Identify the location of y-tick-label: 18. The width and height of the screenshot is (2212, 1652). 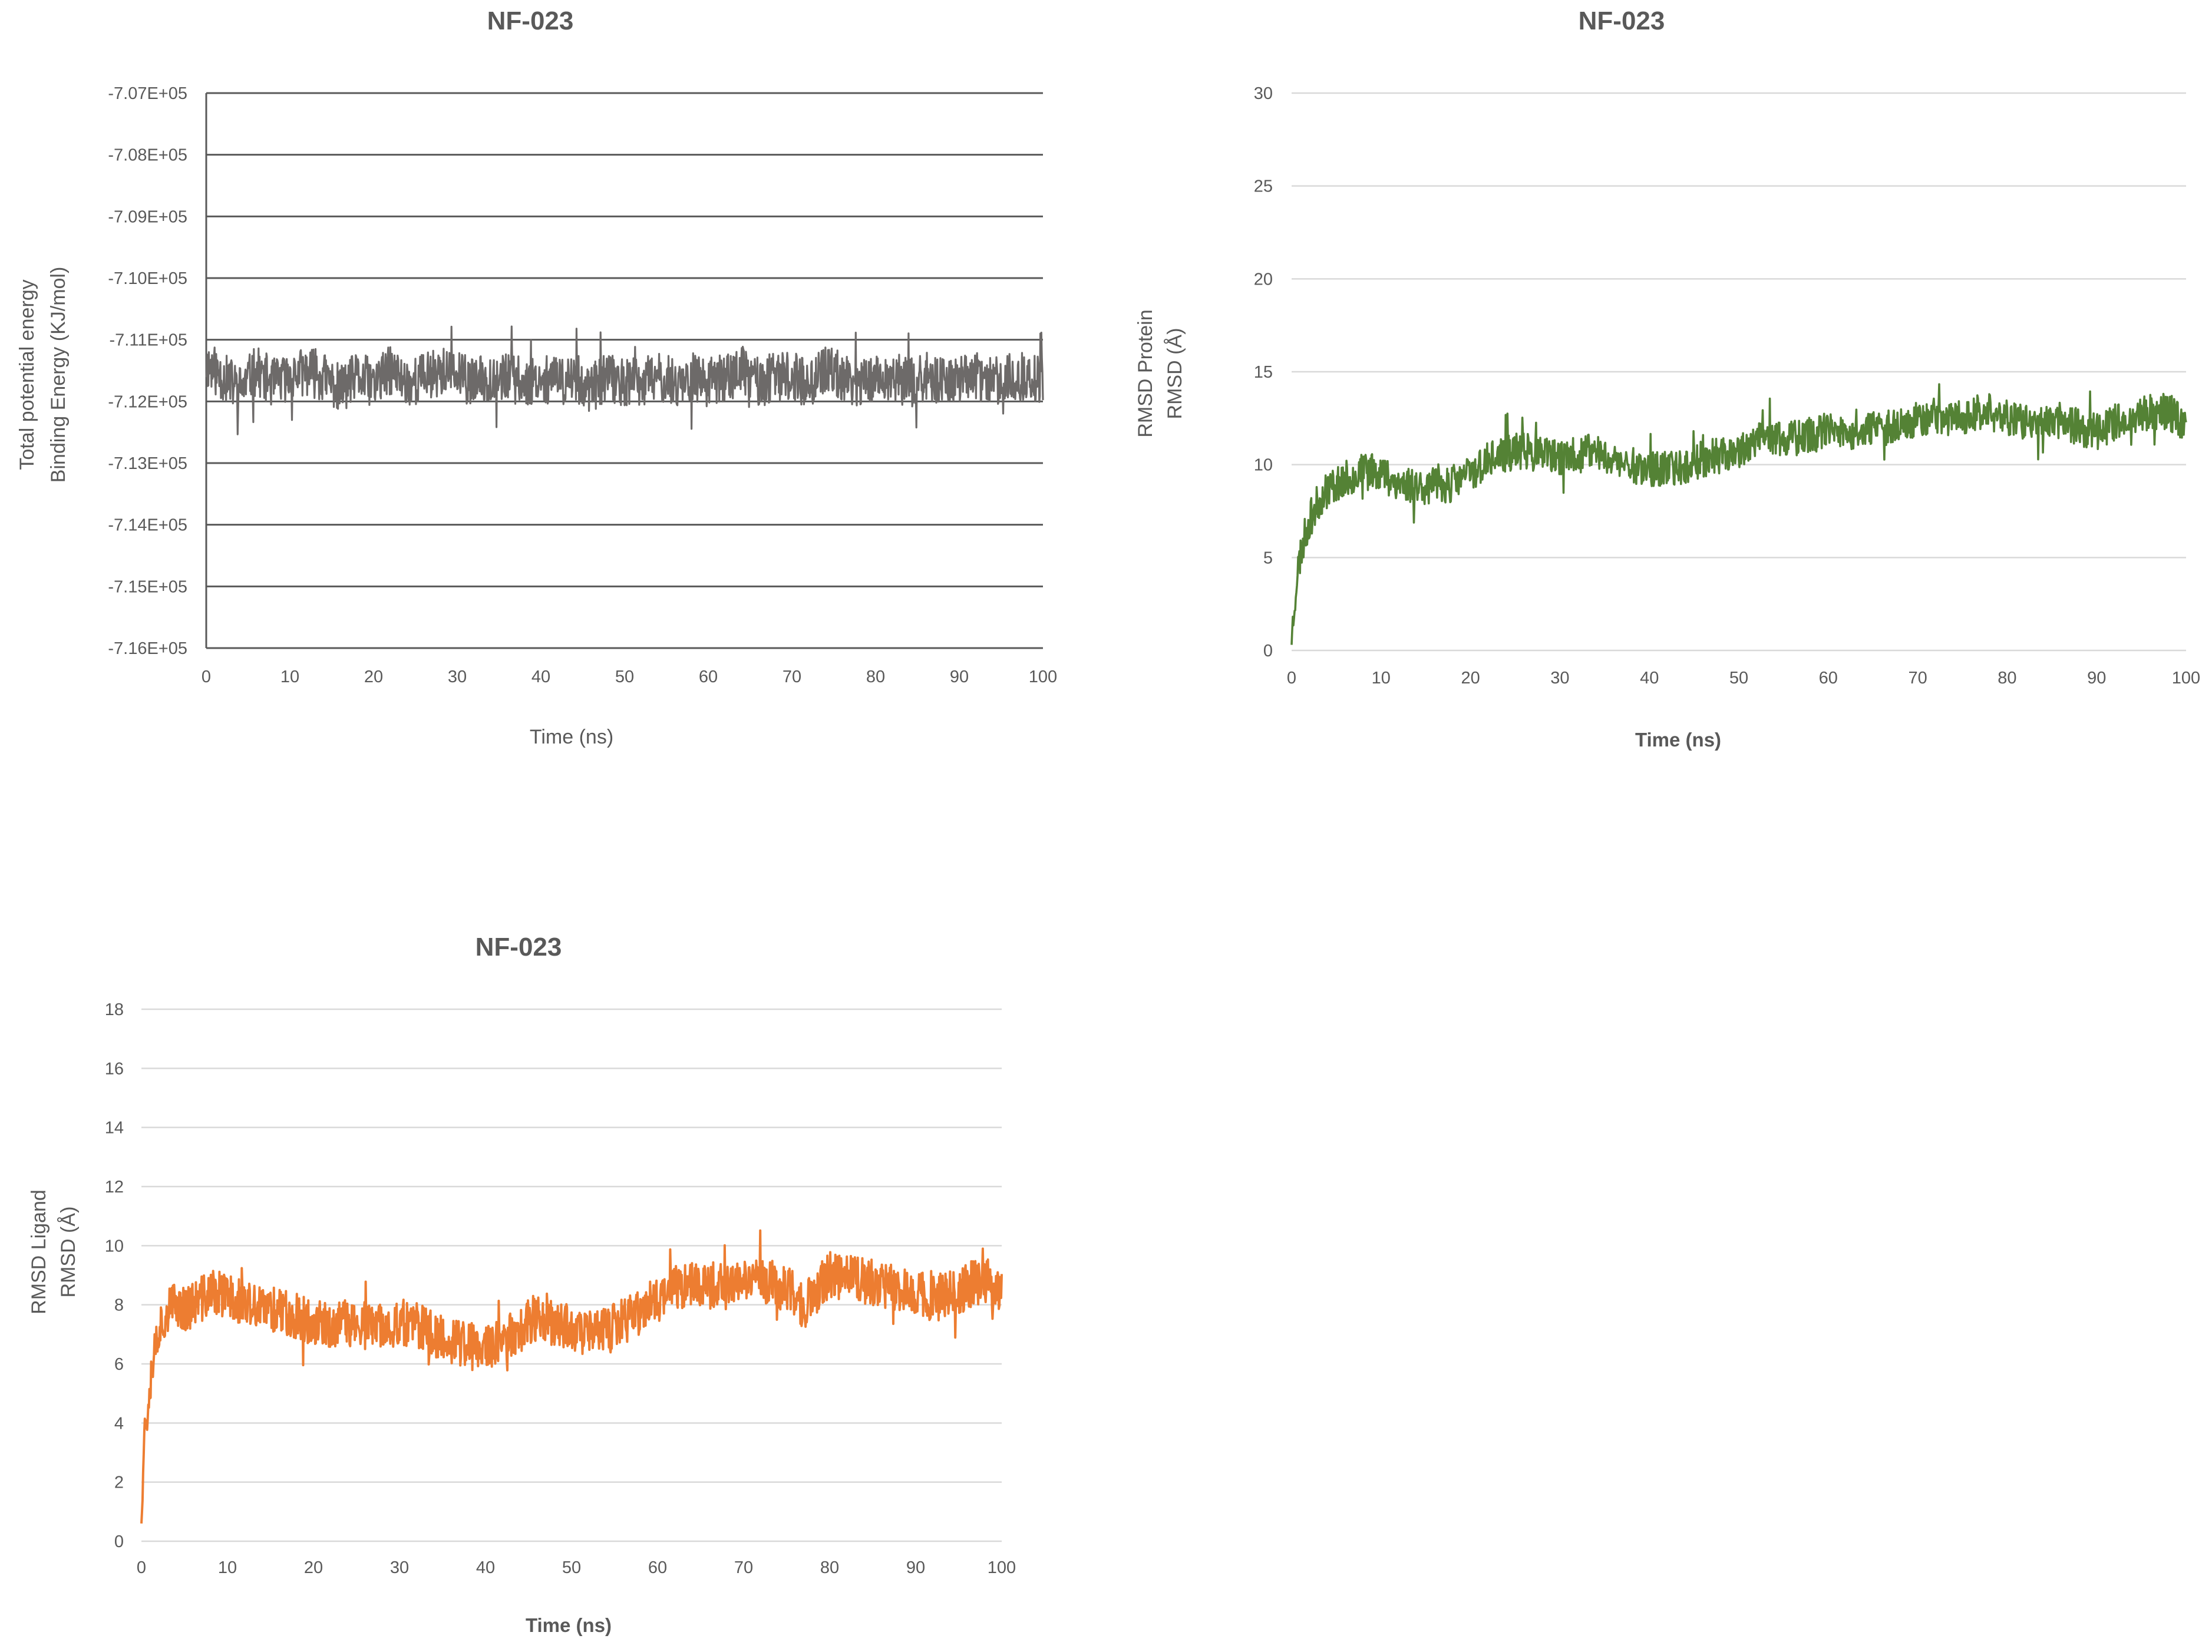
(115, 1009).